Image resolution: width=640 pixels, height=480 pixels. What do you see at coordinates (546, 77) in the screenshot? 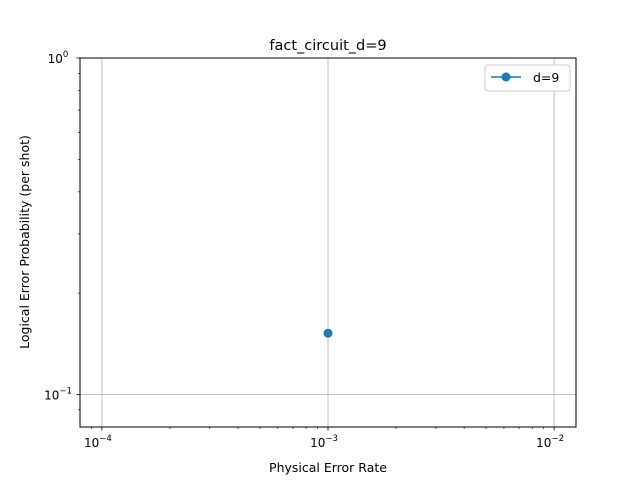
I see `legend-entry-d9: d=9` at bounding box center [546, 77].